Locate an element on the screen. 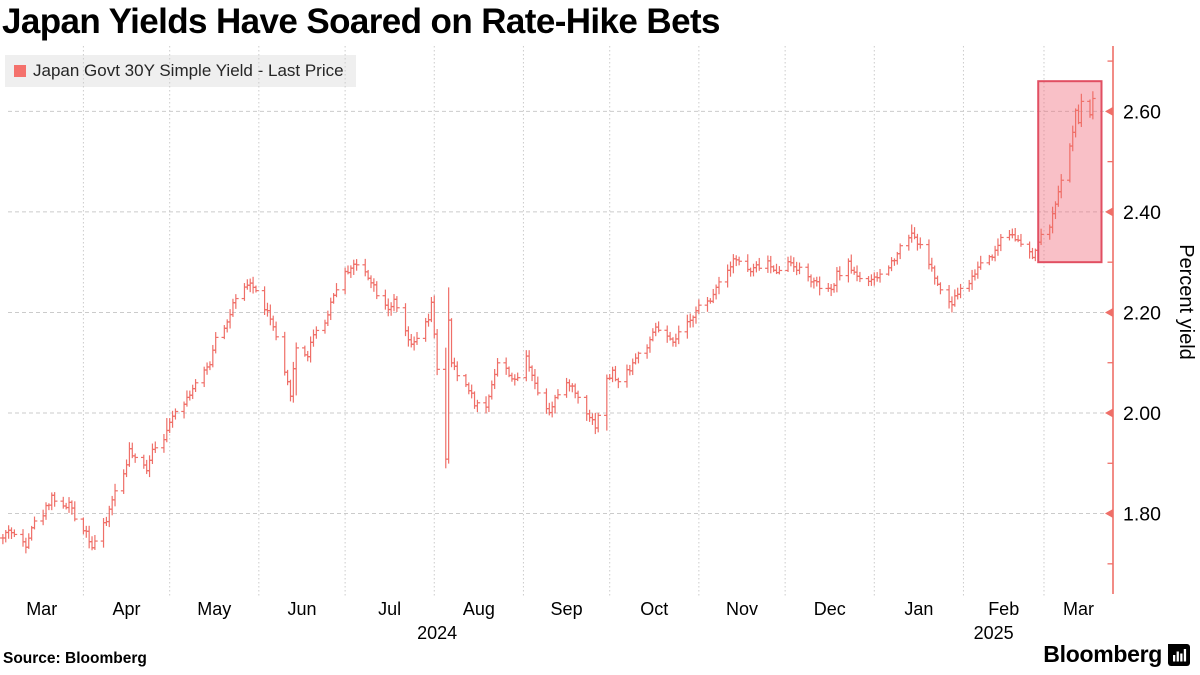 This screenshot has height=675, width=1200. year-label: 2025 is located at coordinates (994, 633).